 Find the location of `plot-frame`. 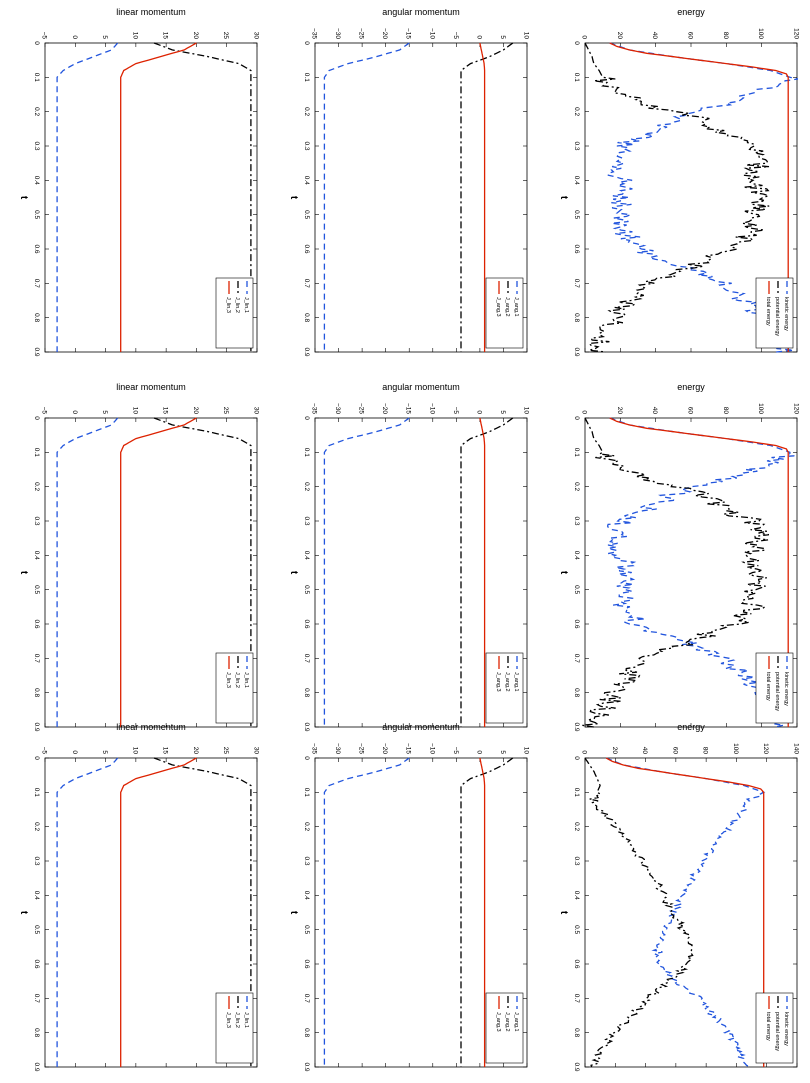

plot-frame is located at coordinates (151, 197).